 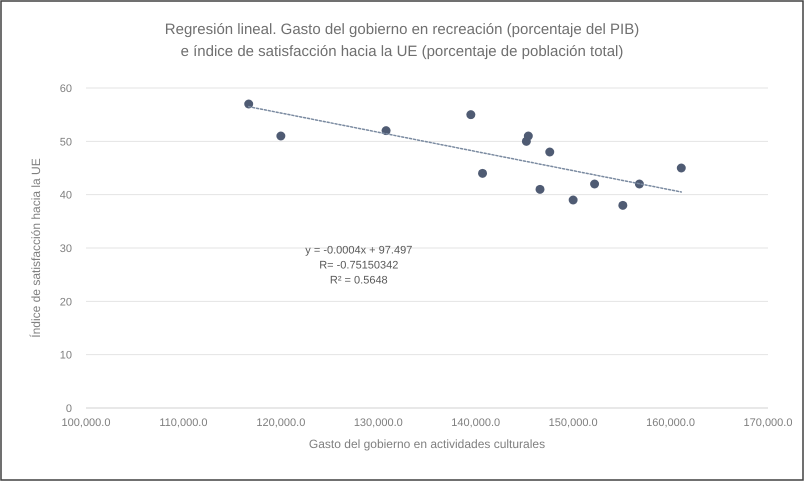 What do you see at coordinates (66, 302) in the screenshot?
I see `y-tick-label: 20` at bounding box center [66, 302].